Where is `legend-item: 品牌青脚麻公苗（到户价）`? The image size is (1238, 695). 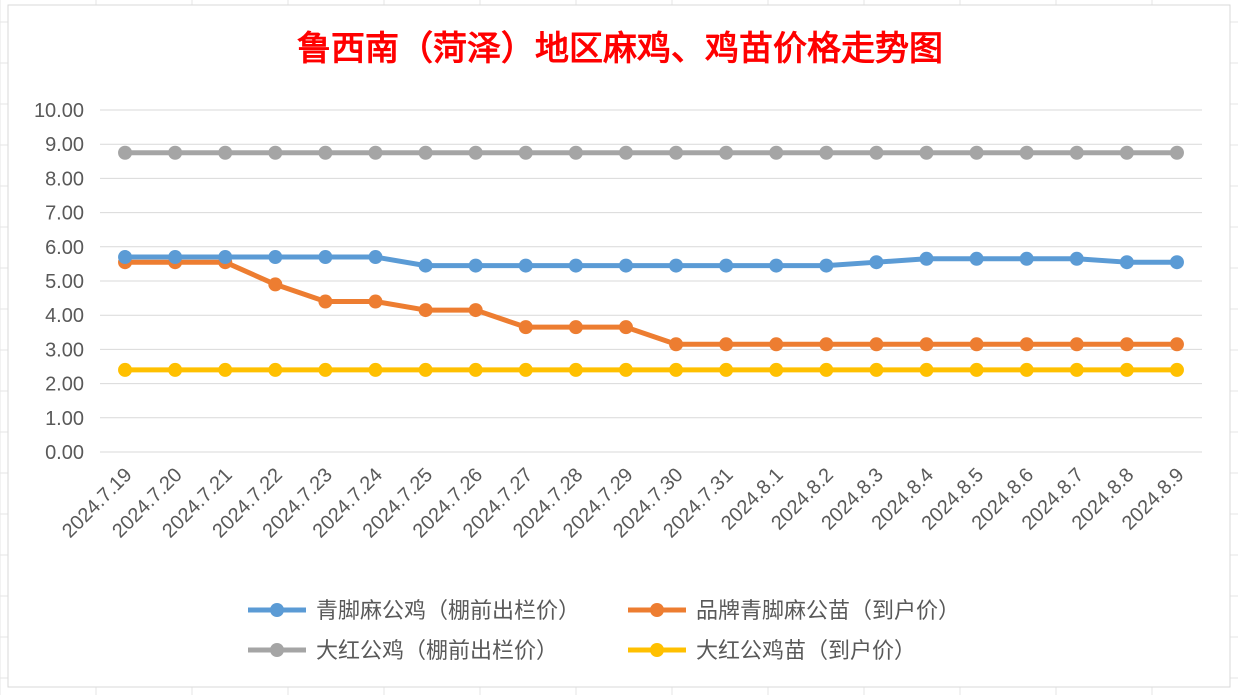 legend-item: 品牌青脚麻公苗（到户价） is located at coordinates (794, 611).